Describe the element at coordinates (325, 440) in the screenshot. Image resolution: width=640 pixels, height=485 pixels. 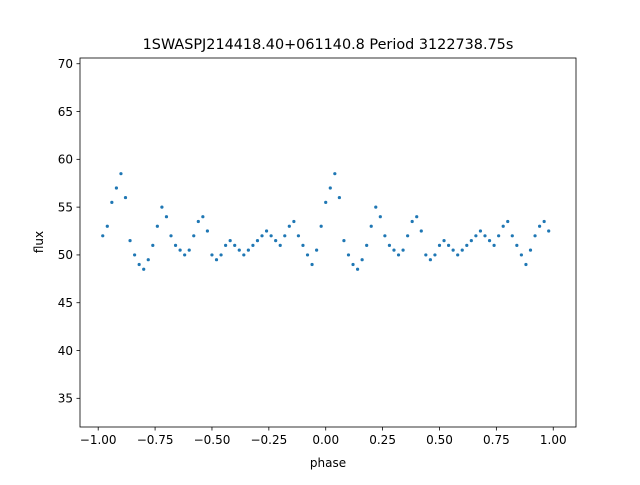
I see `x-tick-label: 0.00` at that location.